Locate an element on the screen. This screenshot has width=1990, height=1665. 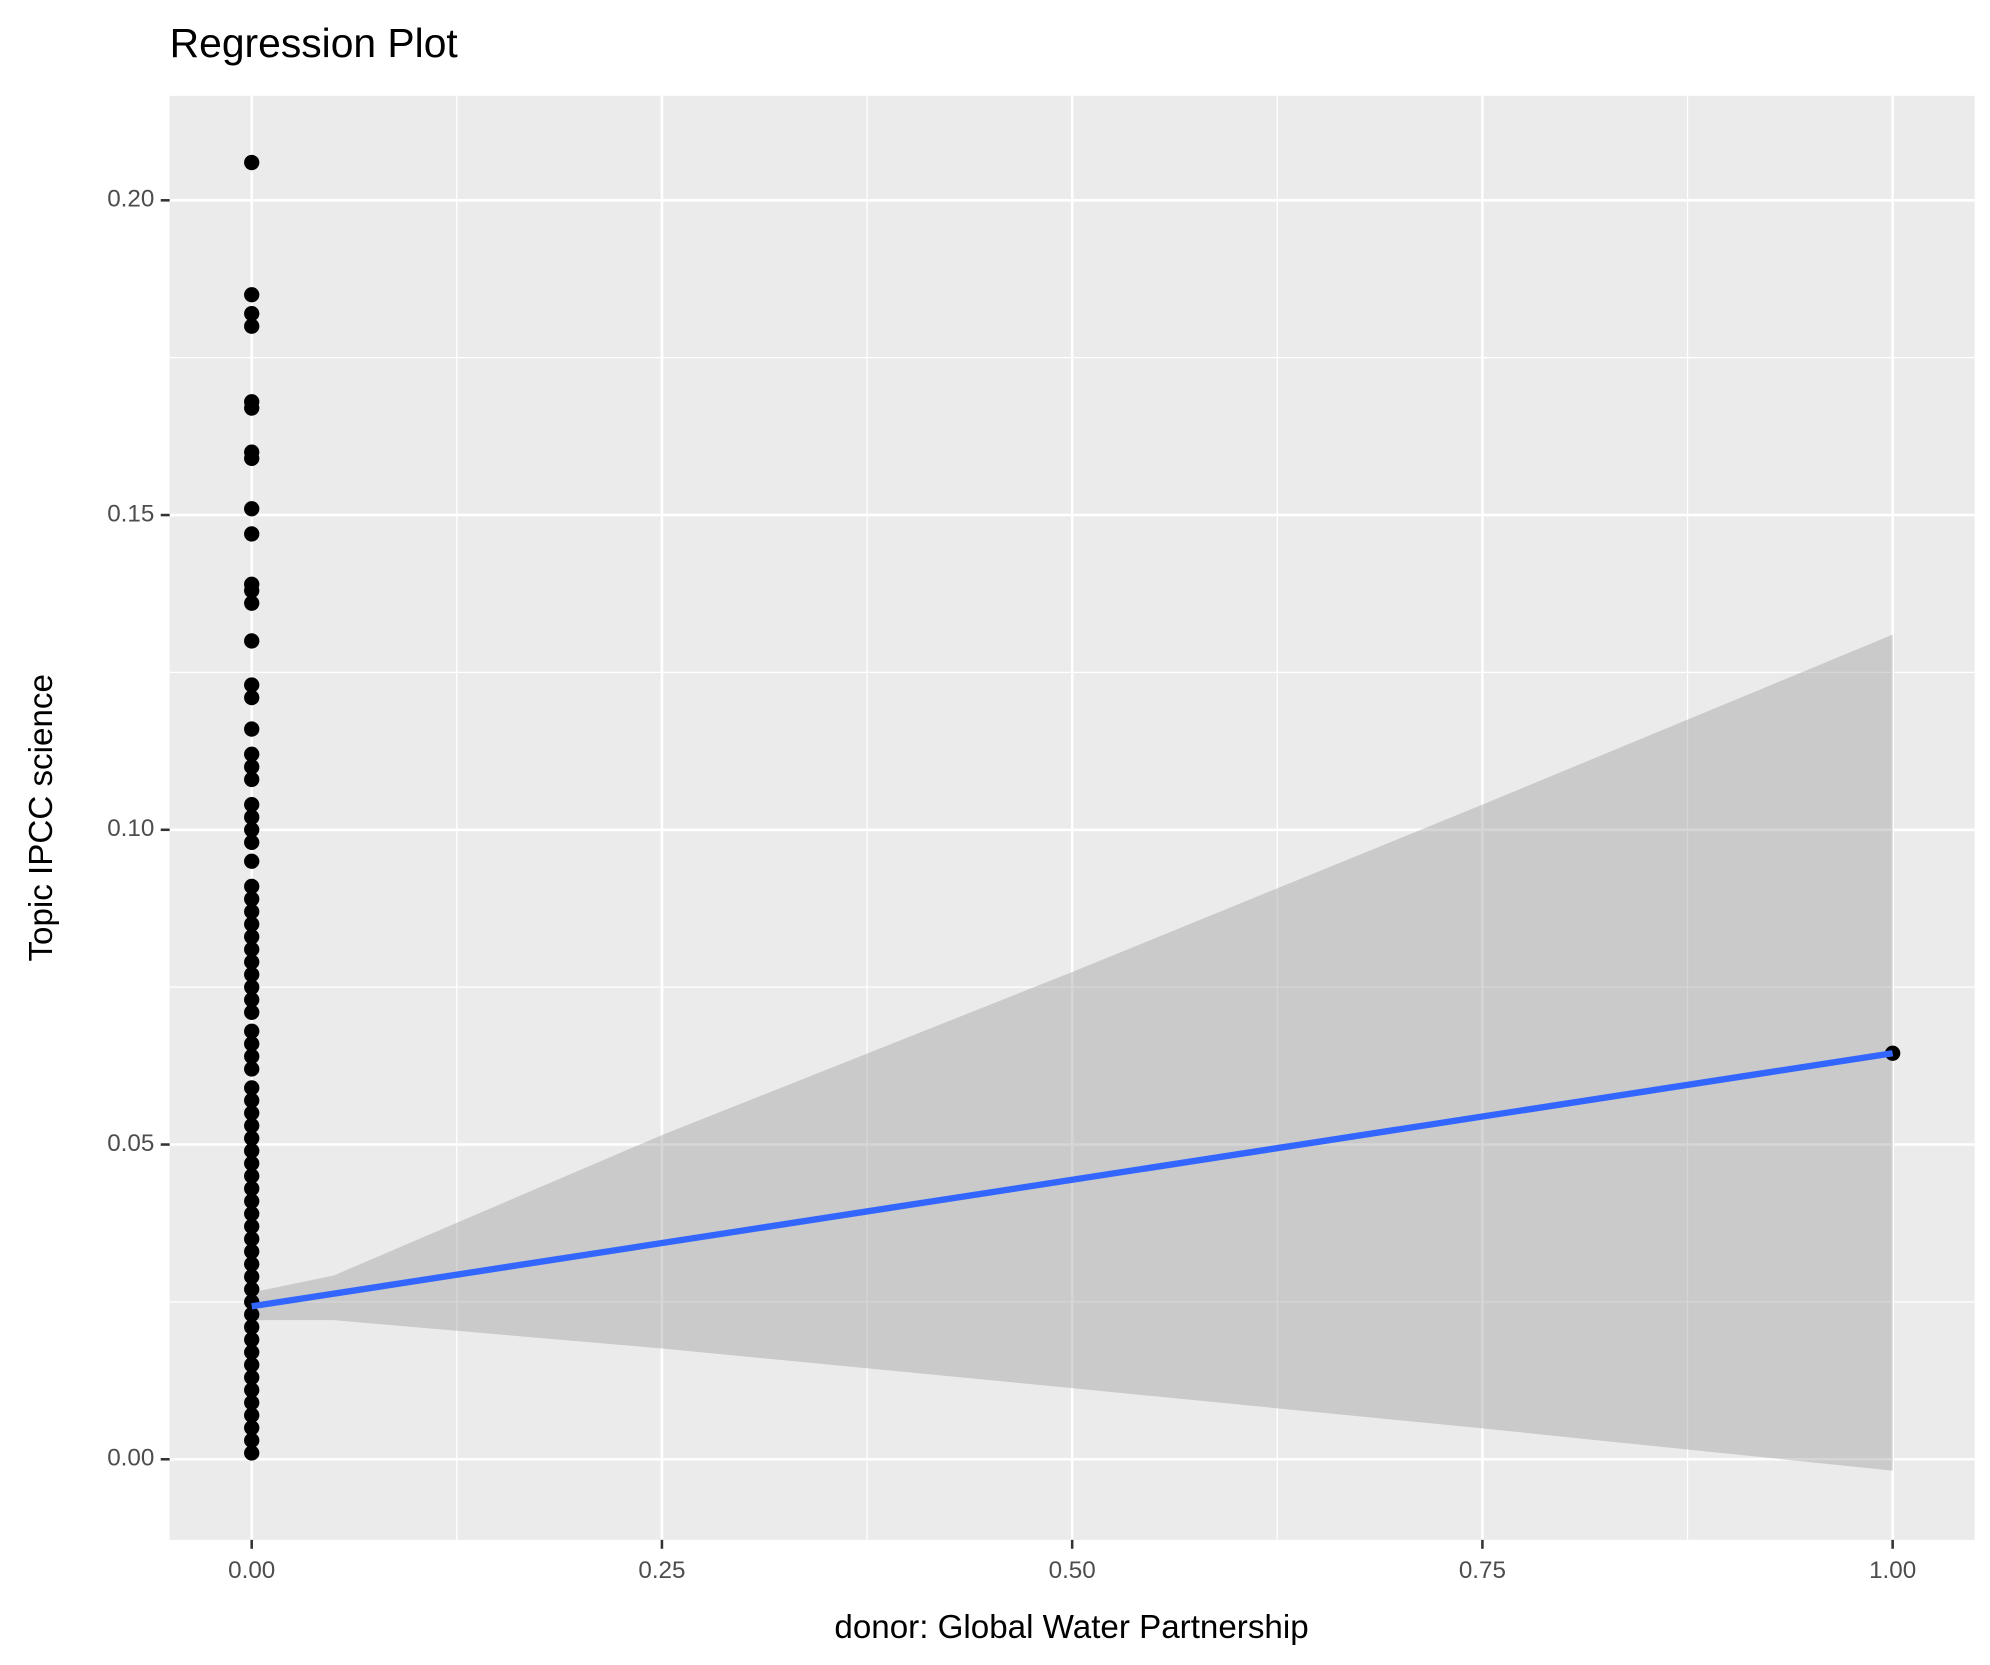
x-tick-label: 0.25 is located at coordinates (661, 1570).